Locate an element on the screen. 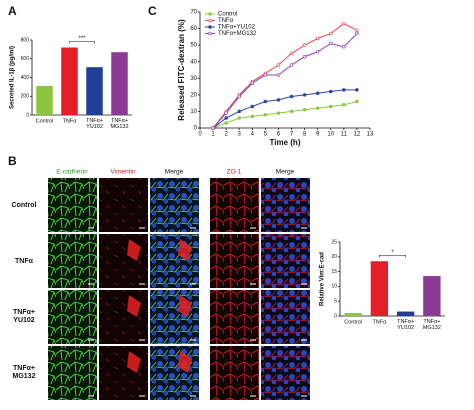  y-tick-label: 40 is located at coordinates (193, 62).